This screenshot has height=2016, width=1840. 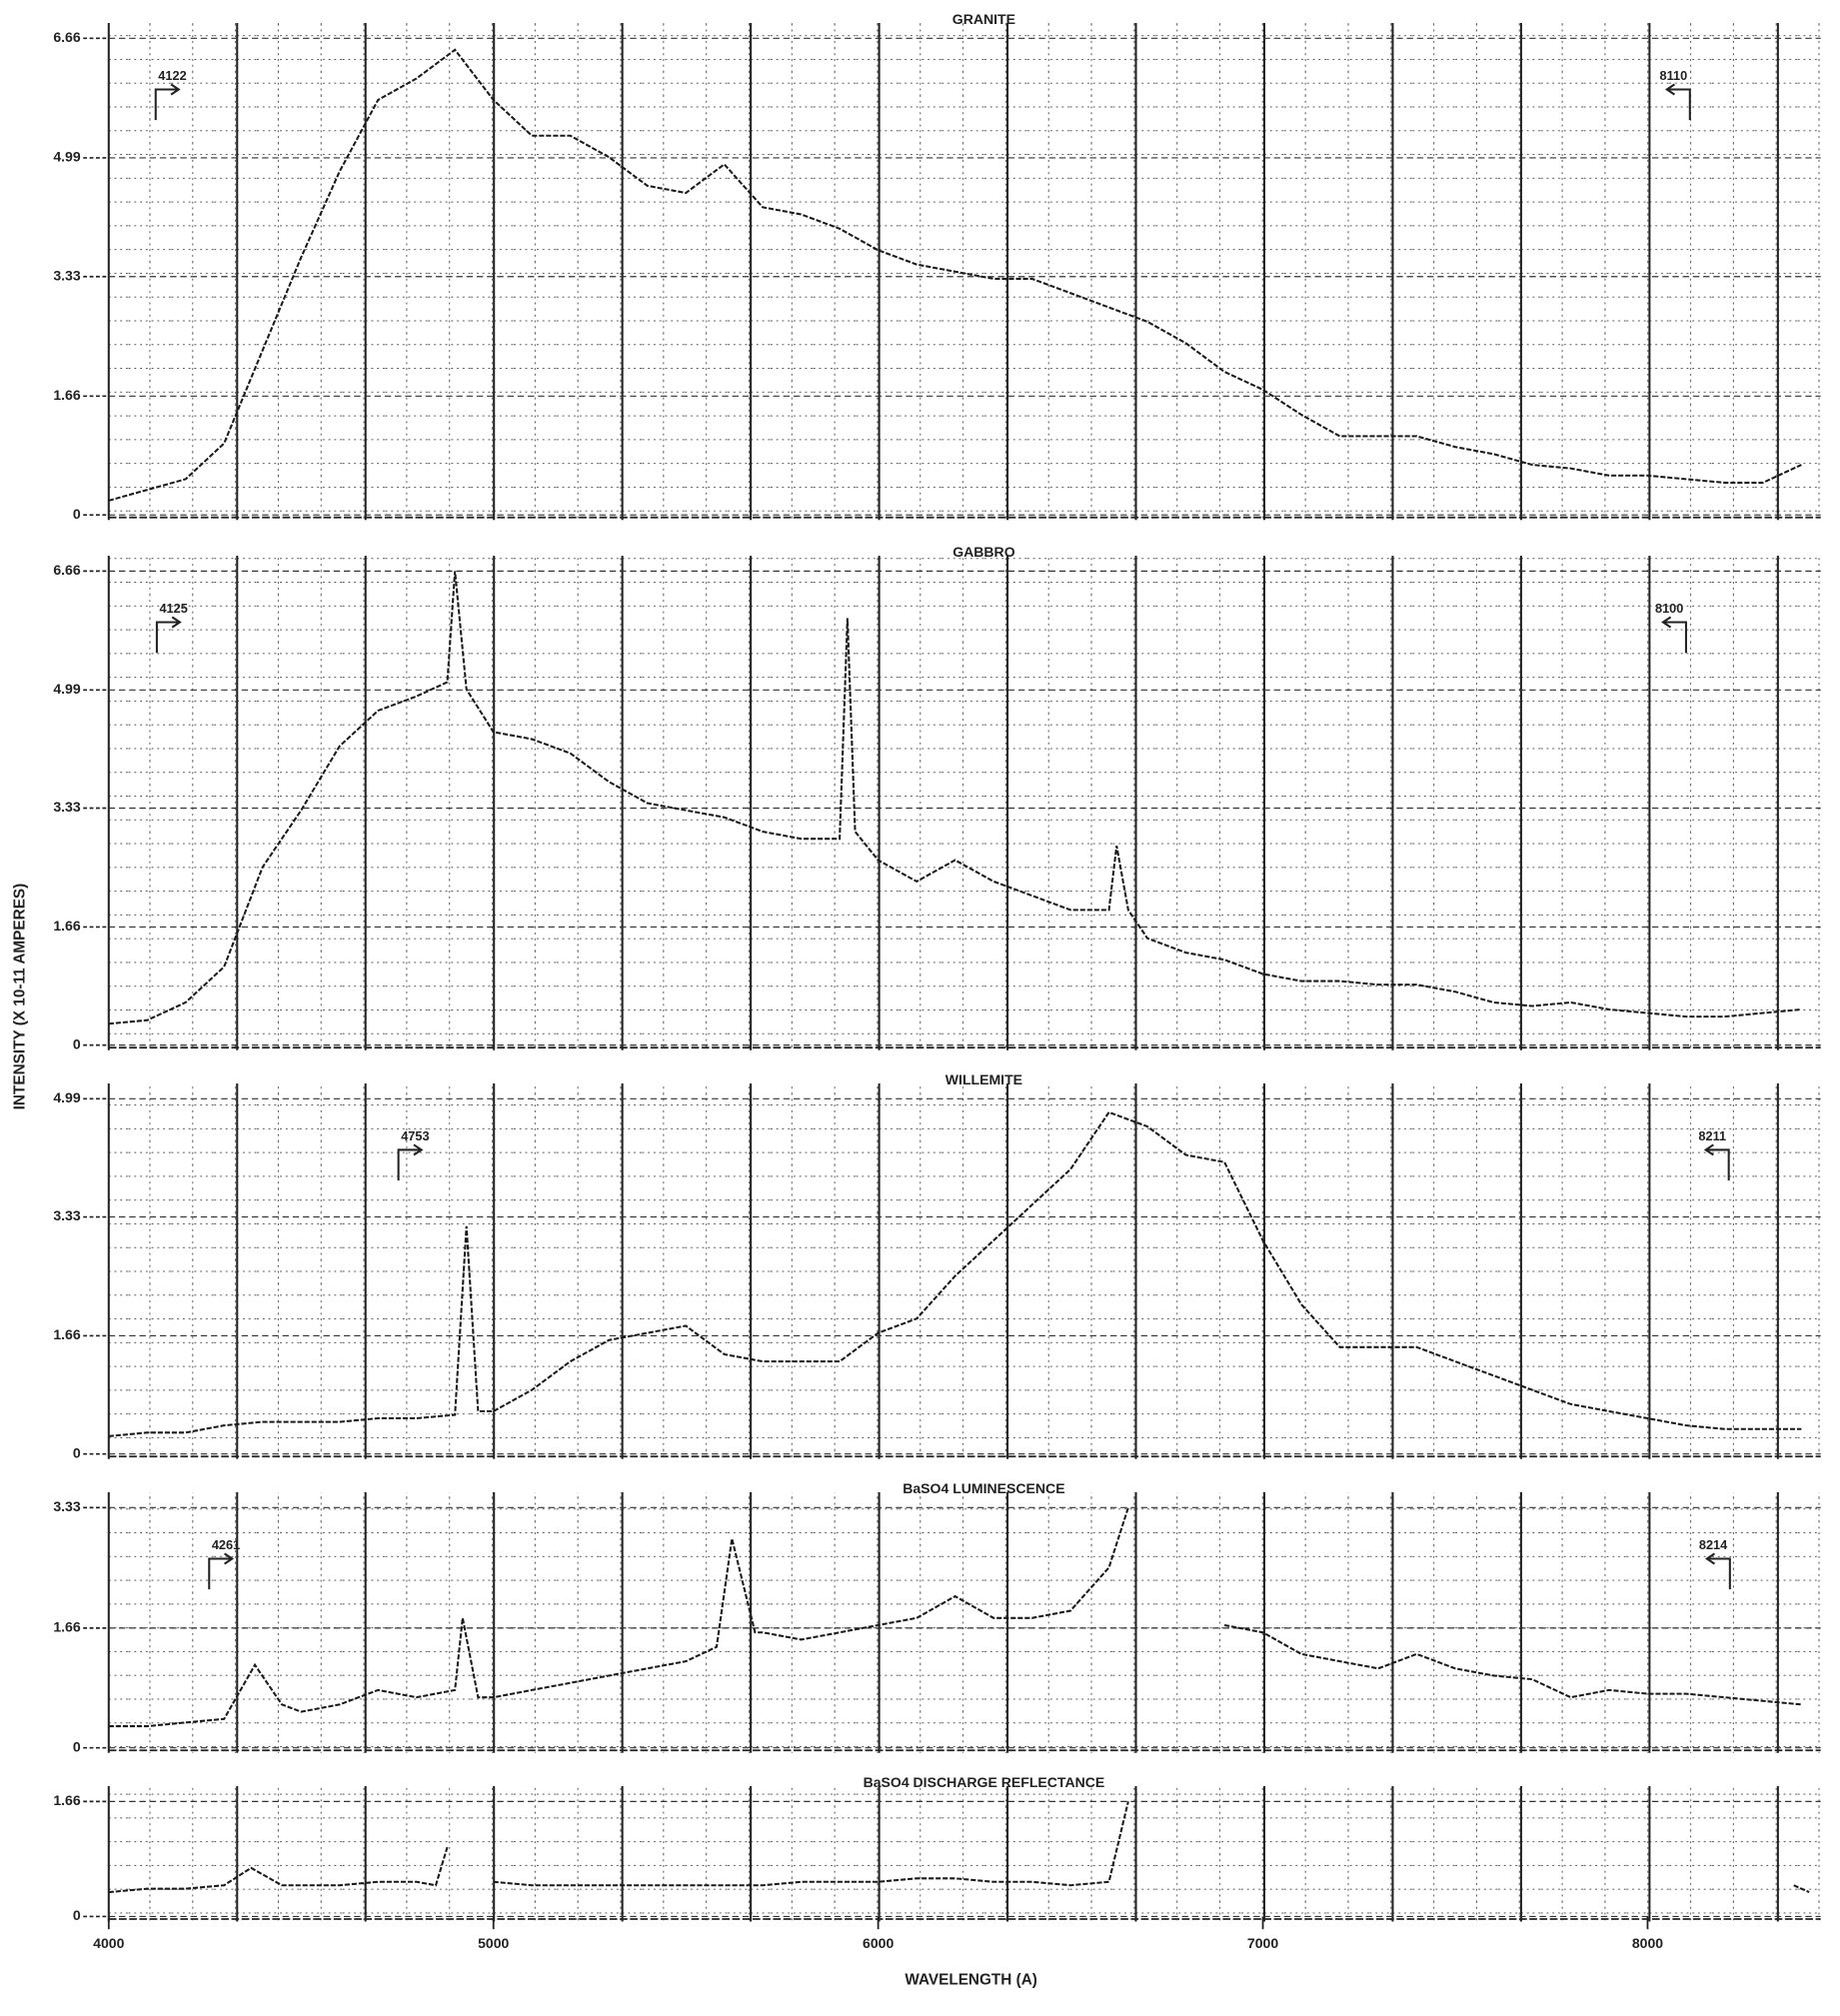 What do you see at coordinates (983, 1488) in the screenshot?
I see `panel-title: BaSO4 LUMINESCENCE` at bounding box center [983, 1488].